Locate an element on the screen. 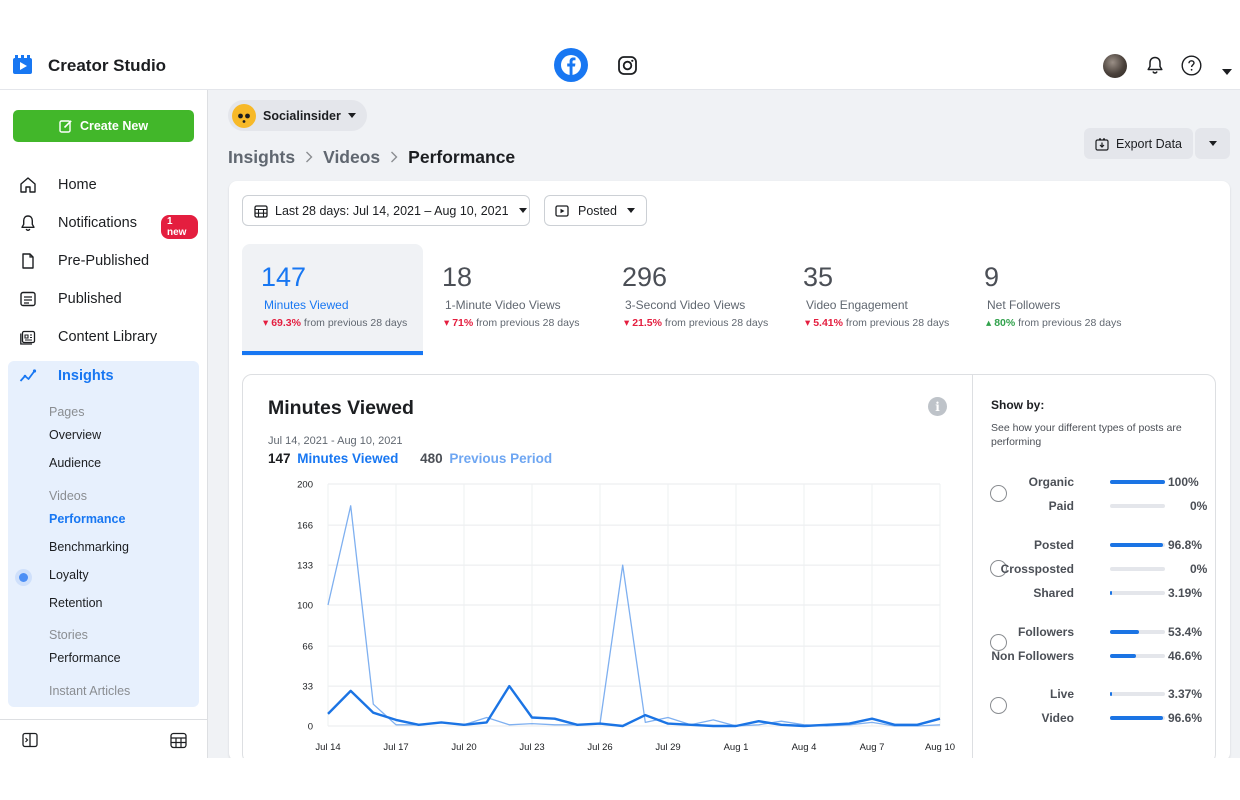 The width and height of the screenshot is (1240, 800). subnav-item-loyalty: Loyalty is located at coordinates (69, 575).